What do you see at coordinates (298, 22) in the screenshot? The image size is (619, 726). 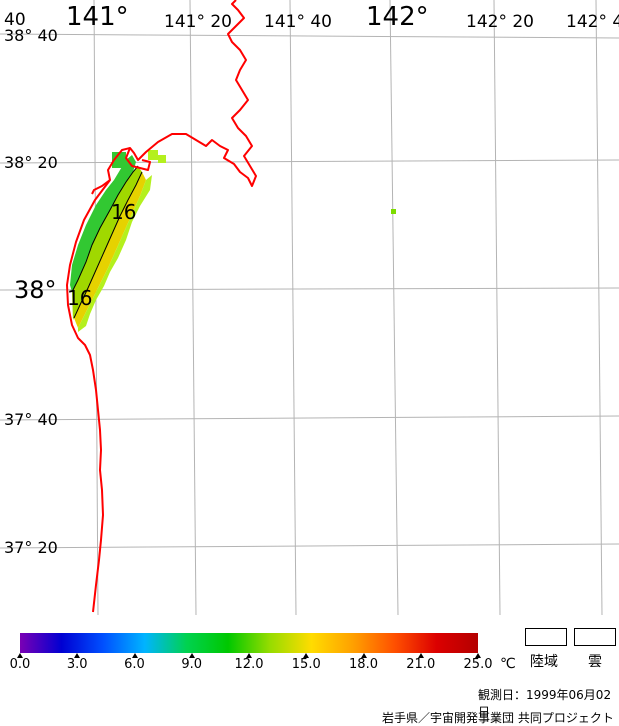 I see `lon-label-141-40: 141° 40` at bounding box center [298, 22].